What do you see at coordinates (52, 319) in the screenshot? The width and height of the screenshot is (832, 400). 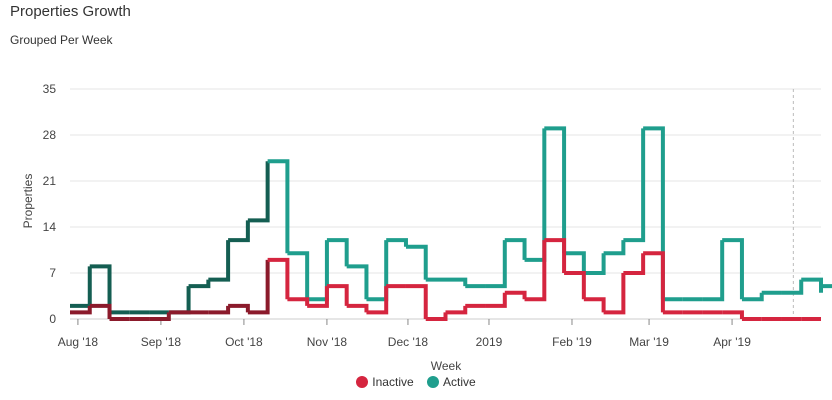 I see `y-tick-label: 0` at bounding box center [52, 319].